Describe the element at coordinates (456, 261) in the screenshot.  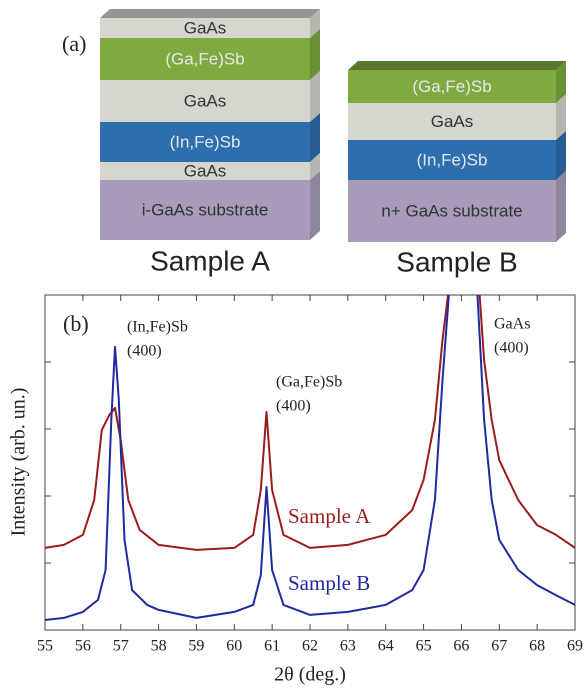
I see `sample-label: Sample B` at that location.